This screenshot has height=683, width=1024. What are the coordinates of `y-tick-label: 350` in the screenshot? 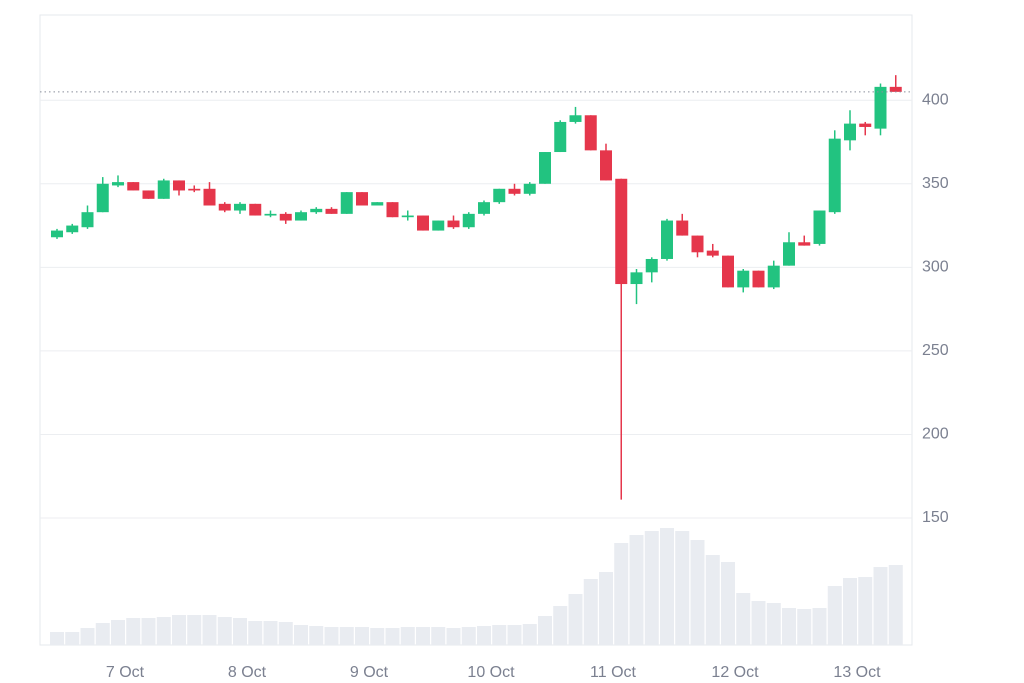 It's located at (935, 183).